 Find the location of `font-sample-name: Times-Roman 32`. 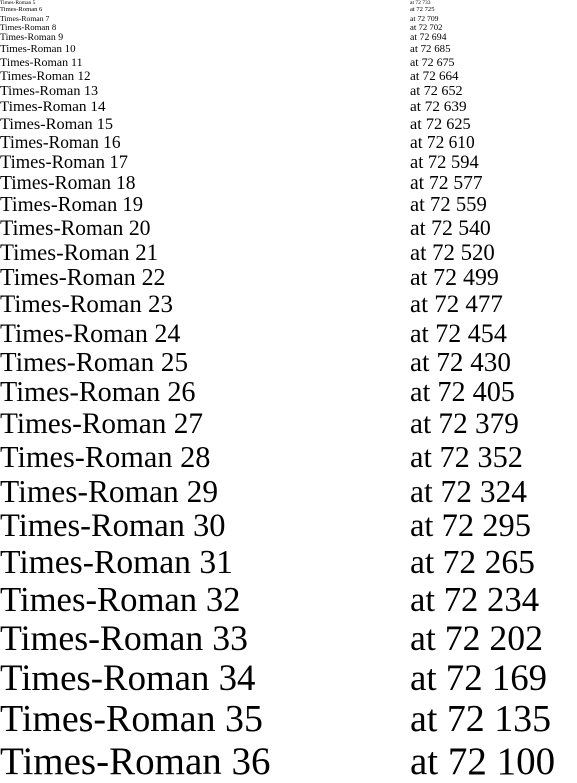

font-sample-name: Times-Roman 32 is located at coordinates (120, 599).